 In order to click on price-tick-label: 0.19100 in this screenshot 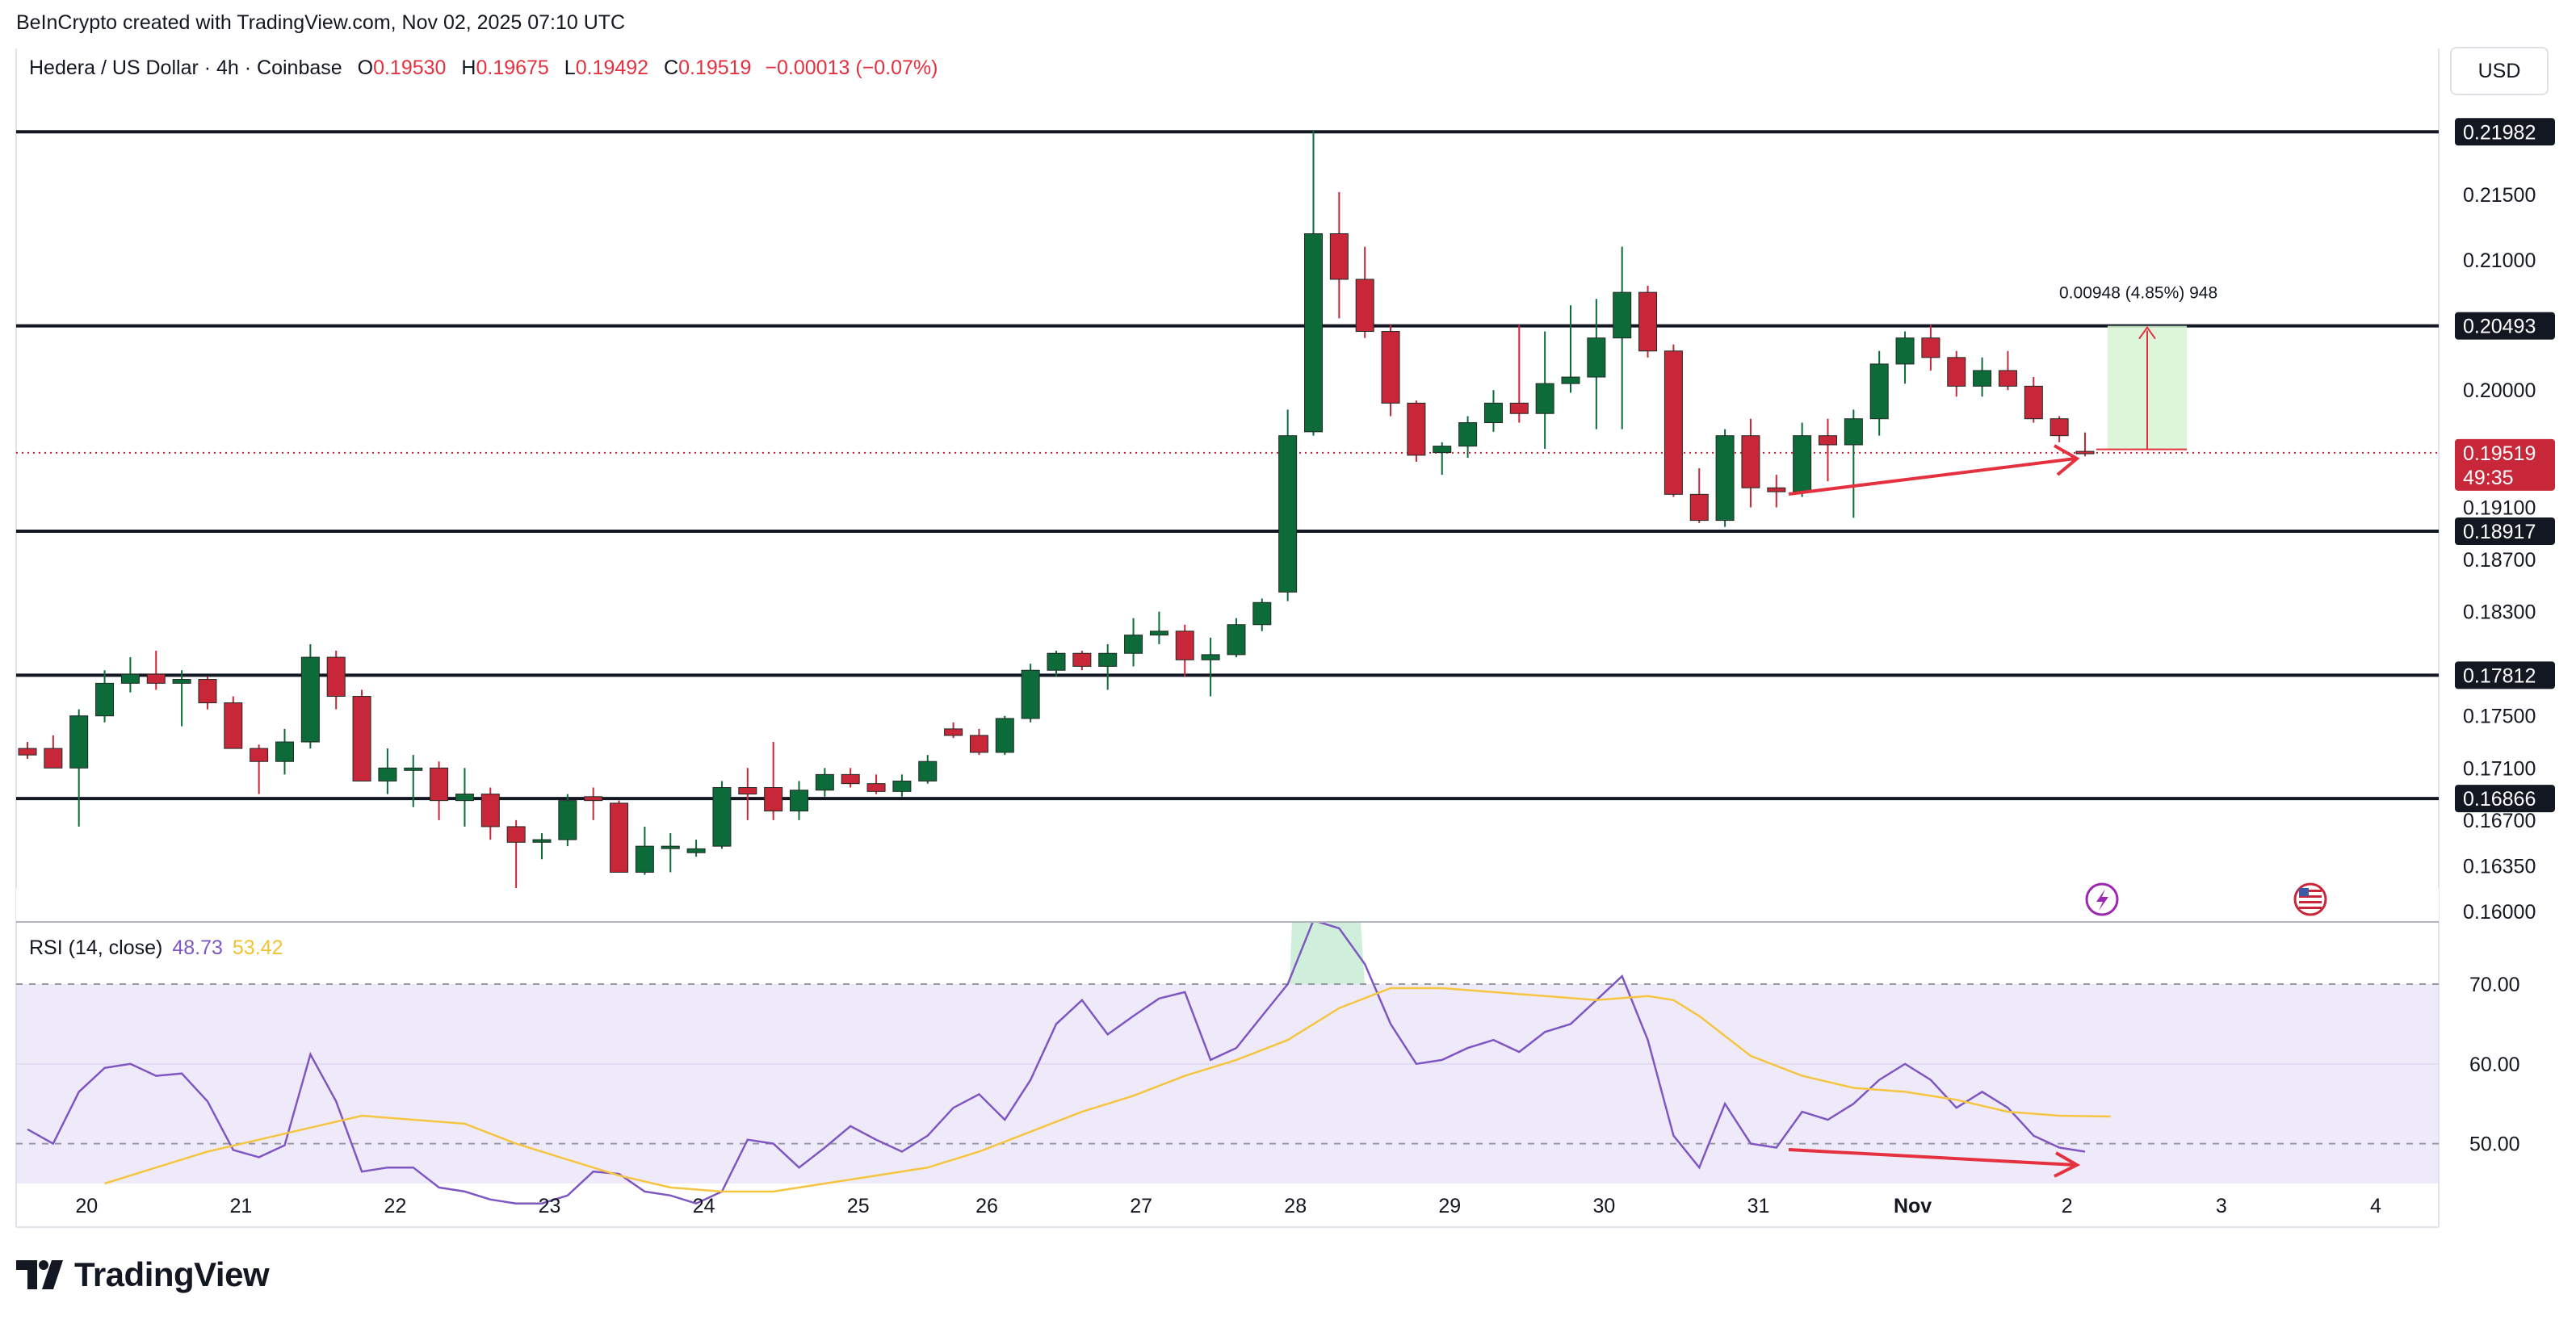, I will do `click(2499, 508)`.